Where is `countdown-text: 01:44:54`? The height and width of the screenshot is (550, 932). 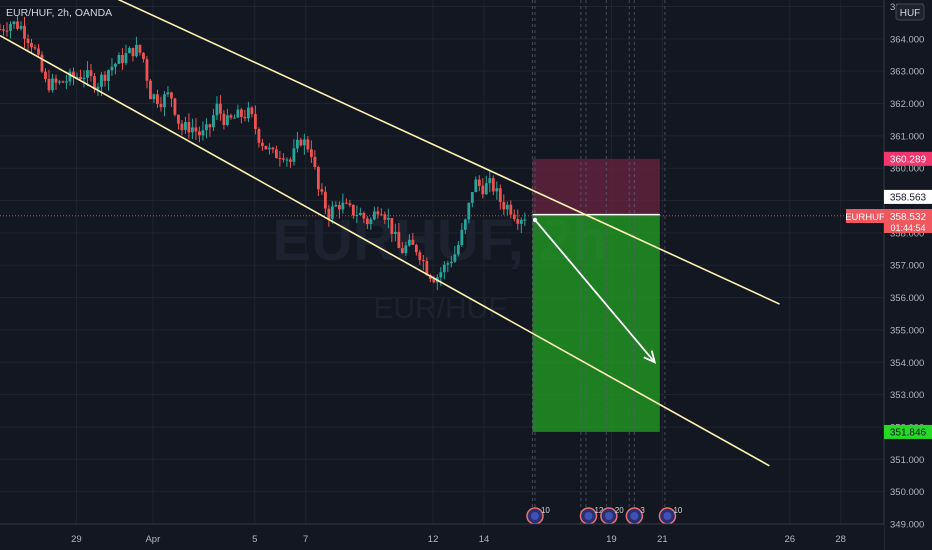
countdown-text: 01:44:54 is located at coordinates (907, 228).